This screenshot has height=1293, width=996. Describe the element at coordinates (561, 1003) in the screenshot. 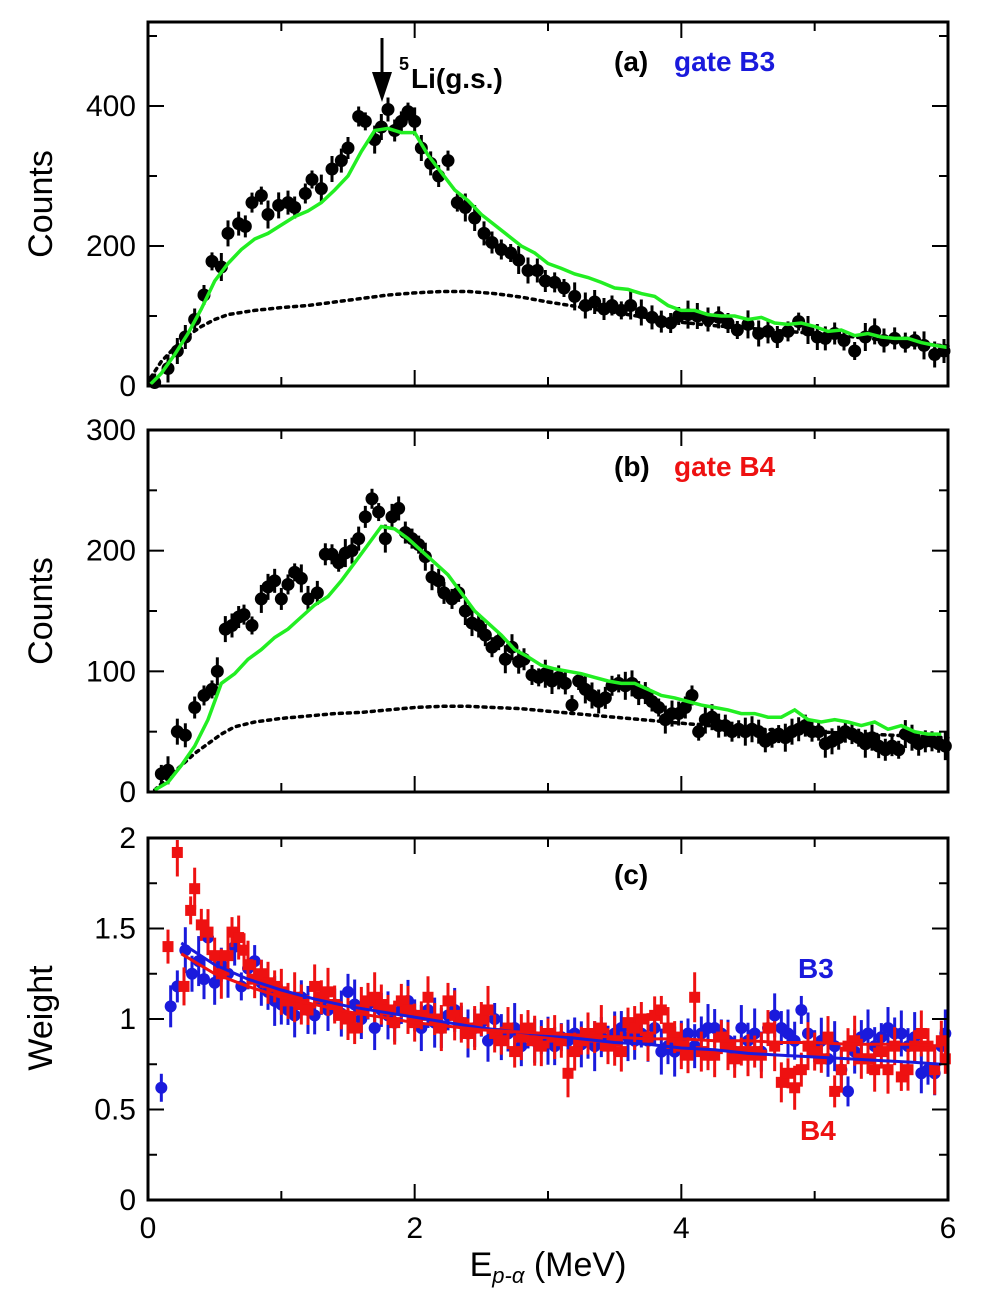

I see `fit-curve-b3` at that location.